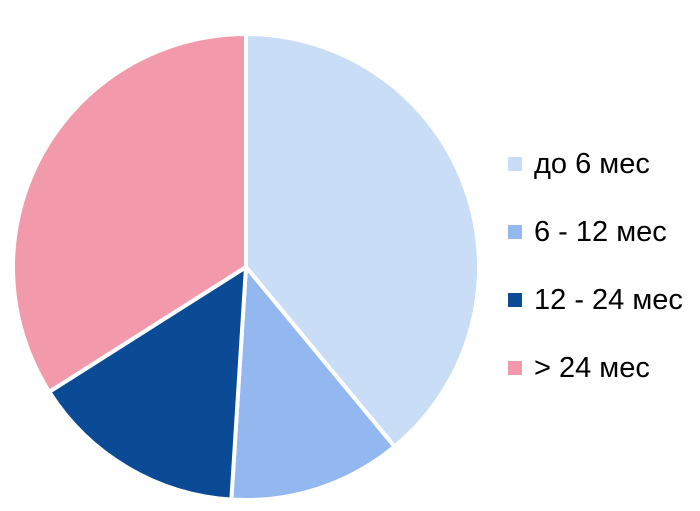  Describe the element at coordinates (592, 163) in the screenshot. I see `legend-label-0: до 6 мес` at that location.